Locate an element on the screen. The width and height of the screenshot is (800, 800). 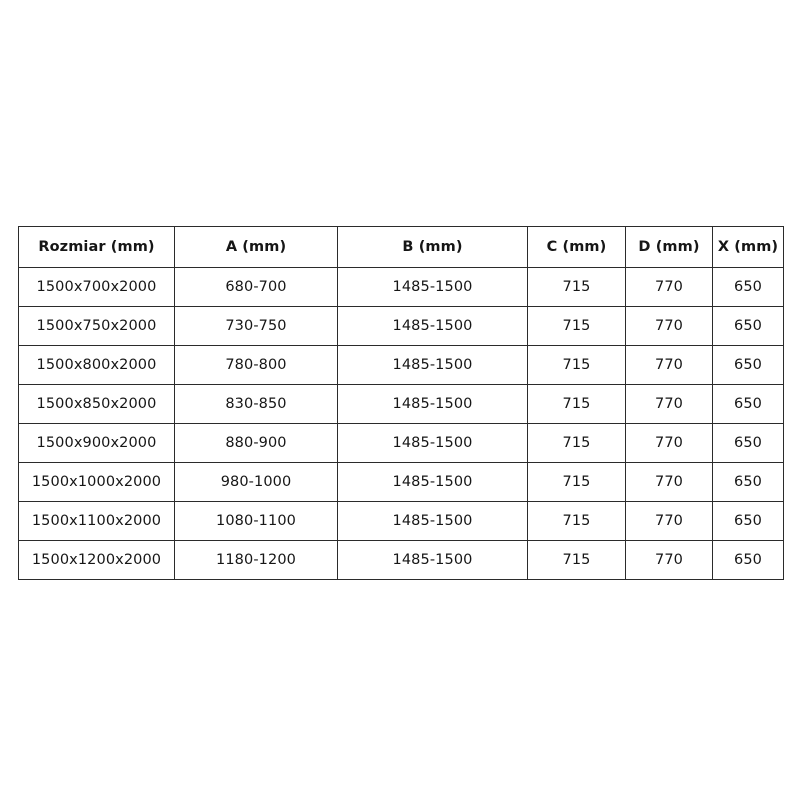
column-header-x: X (mm) is located at coordinates (748, 247).